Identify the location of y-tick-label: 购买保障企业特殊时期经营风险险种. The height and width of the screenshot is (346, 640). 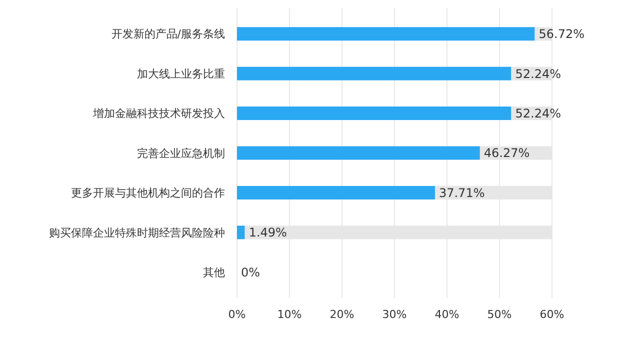
(137, 233).